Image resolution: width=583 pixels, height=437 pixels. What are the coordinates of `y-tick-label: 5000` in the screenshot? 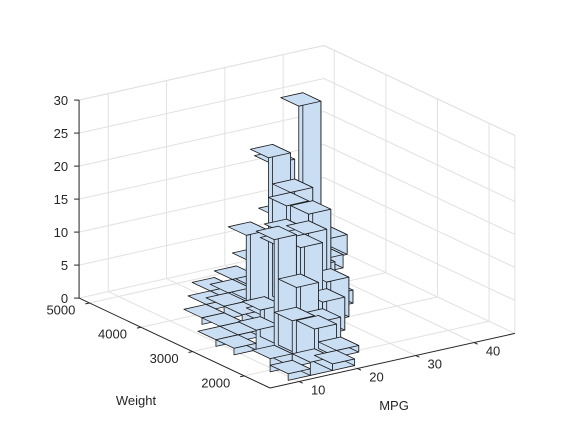 It's located at (60, 309).